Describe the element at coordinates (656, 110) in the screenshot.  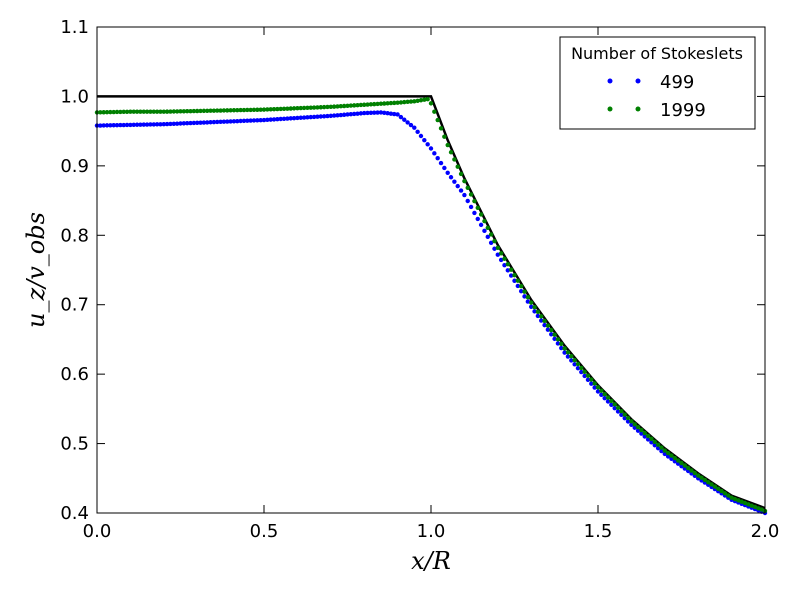
I see `legend-entry-1999: 1999` at that location.